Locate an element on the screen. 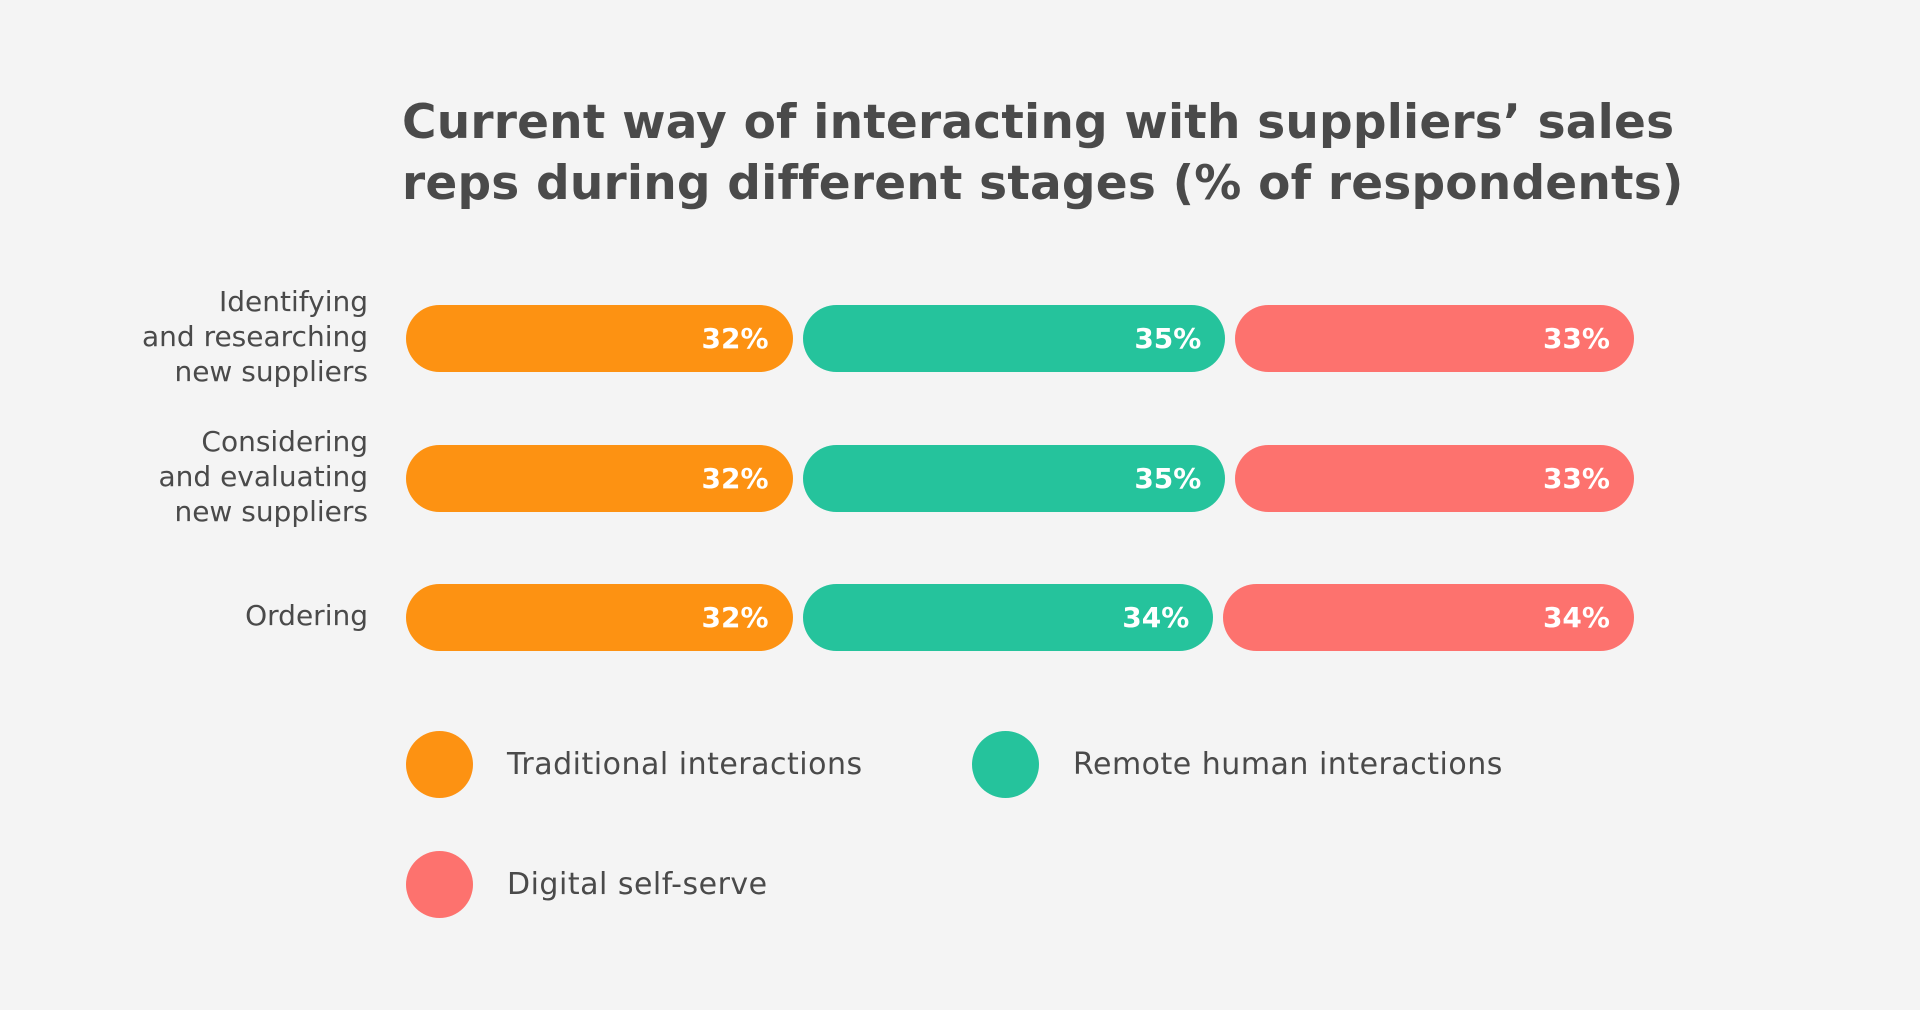 The height and width of the screenshot is (1010, 1920). row-label-line: Identifying is located at coordinates (293, 301).